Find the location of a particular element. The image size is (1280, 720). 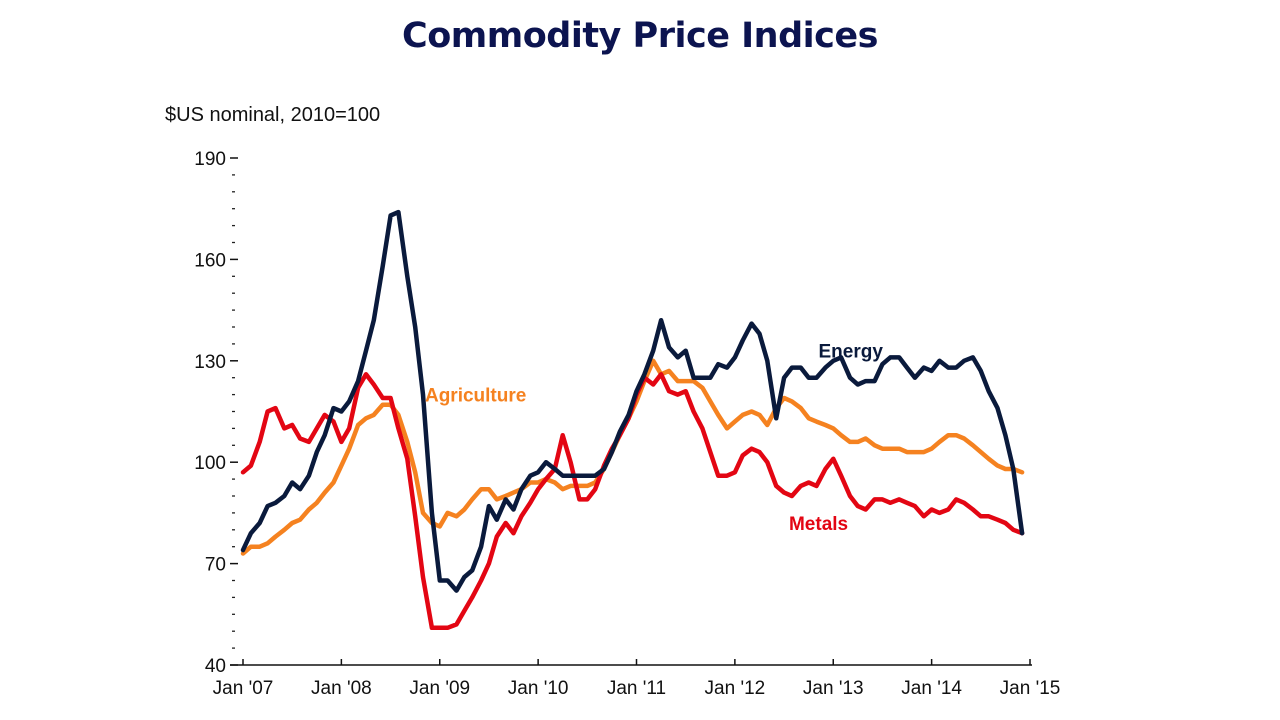

y-tick-label: 40 is located at coordinates (215, 666).